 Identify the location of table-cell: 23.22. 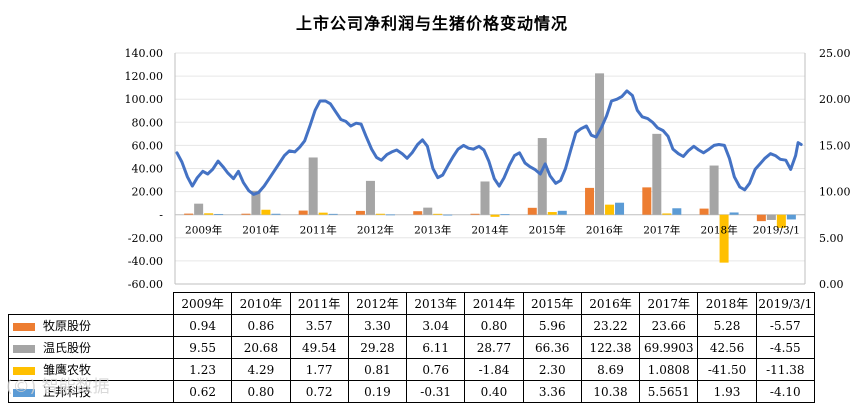
(610, 325).